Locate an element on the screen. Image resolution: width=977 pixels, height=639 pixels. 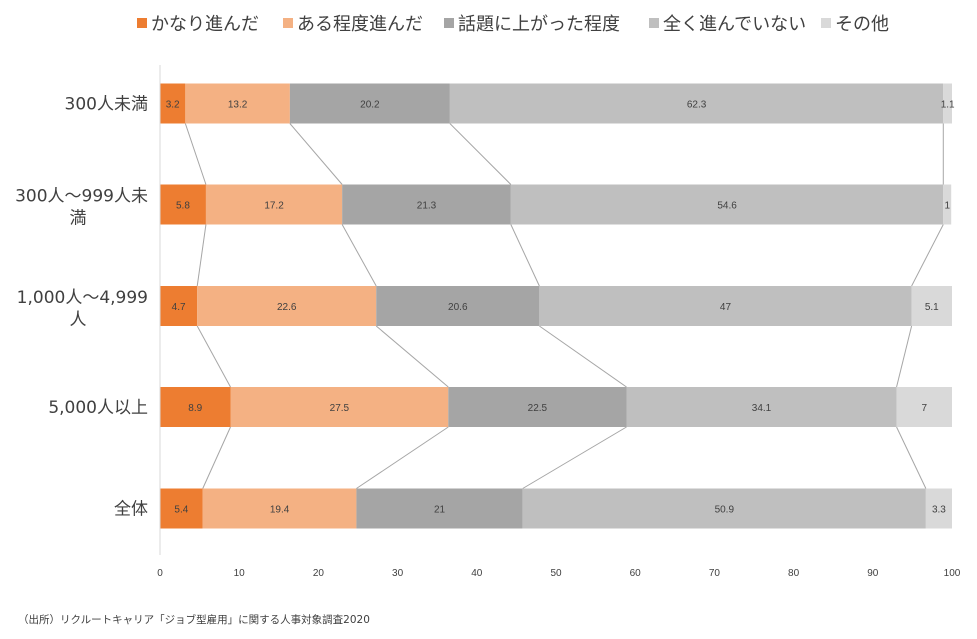
legend-label: ある程度進んだ is located at coordinates (360, 24).